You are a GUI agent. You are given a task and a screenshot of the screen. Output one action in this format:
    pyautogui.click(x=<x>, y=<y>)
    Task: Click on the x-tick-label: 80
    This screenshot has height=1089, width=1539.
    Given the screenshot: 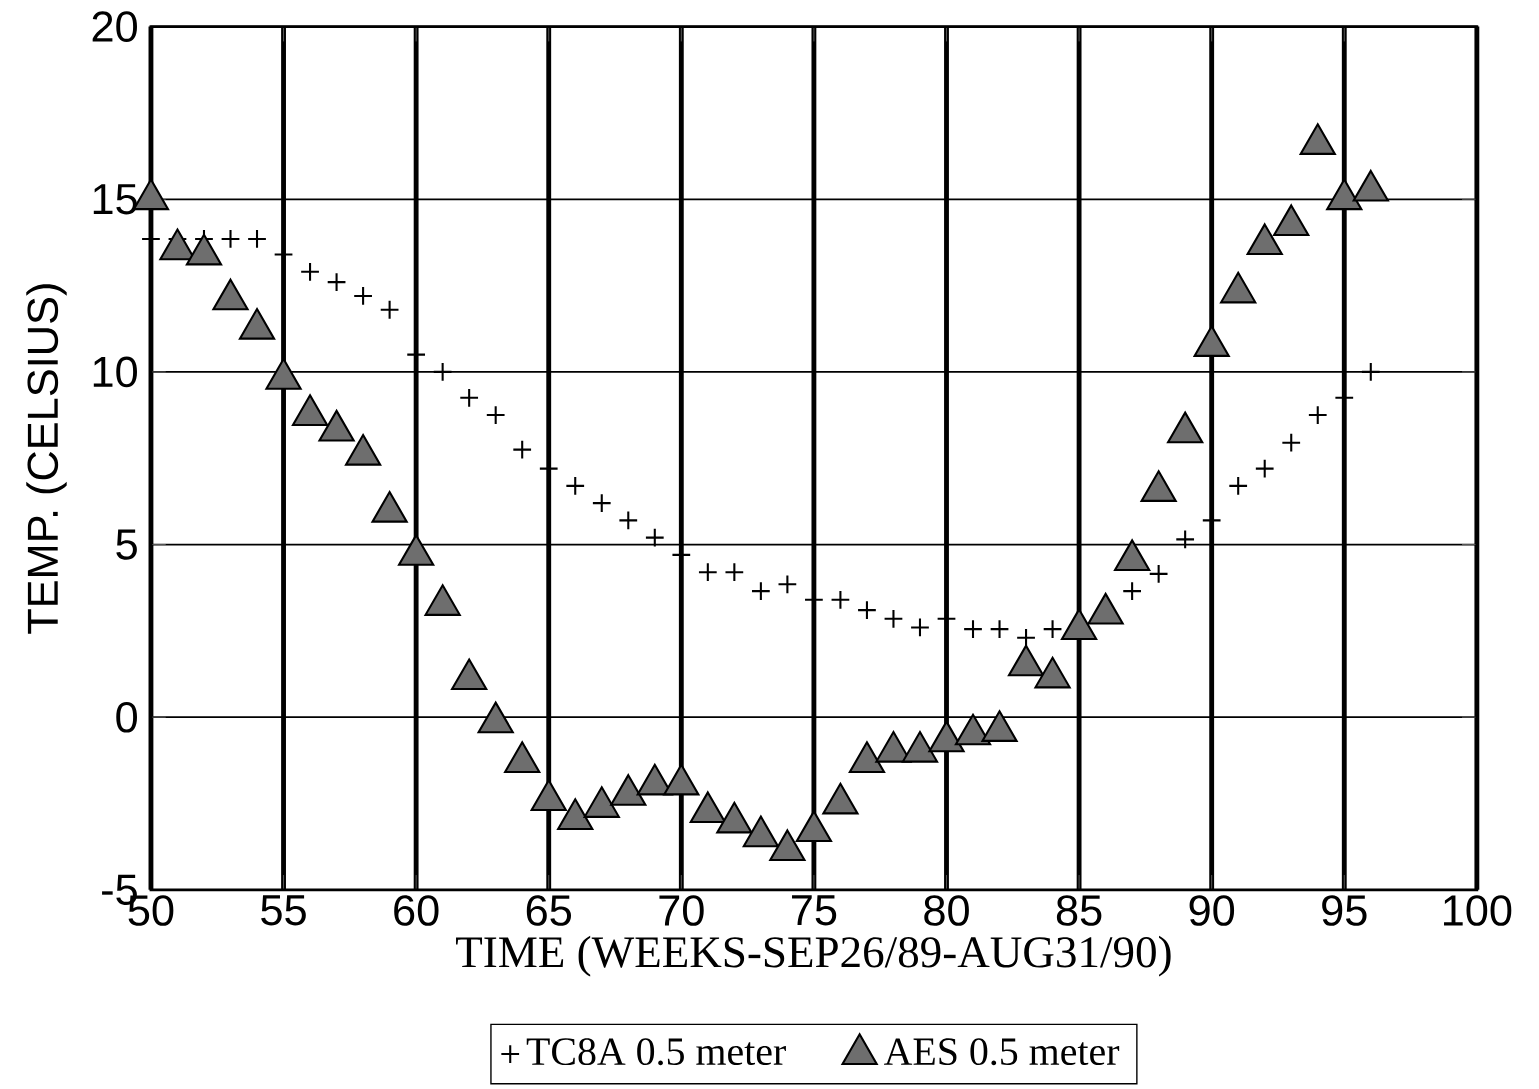 What is the action you would take?
    pyautogui.click(x=946, y=910)
    